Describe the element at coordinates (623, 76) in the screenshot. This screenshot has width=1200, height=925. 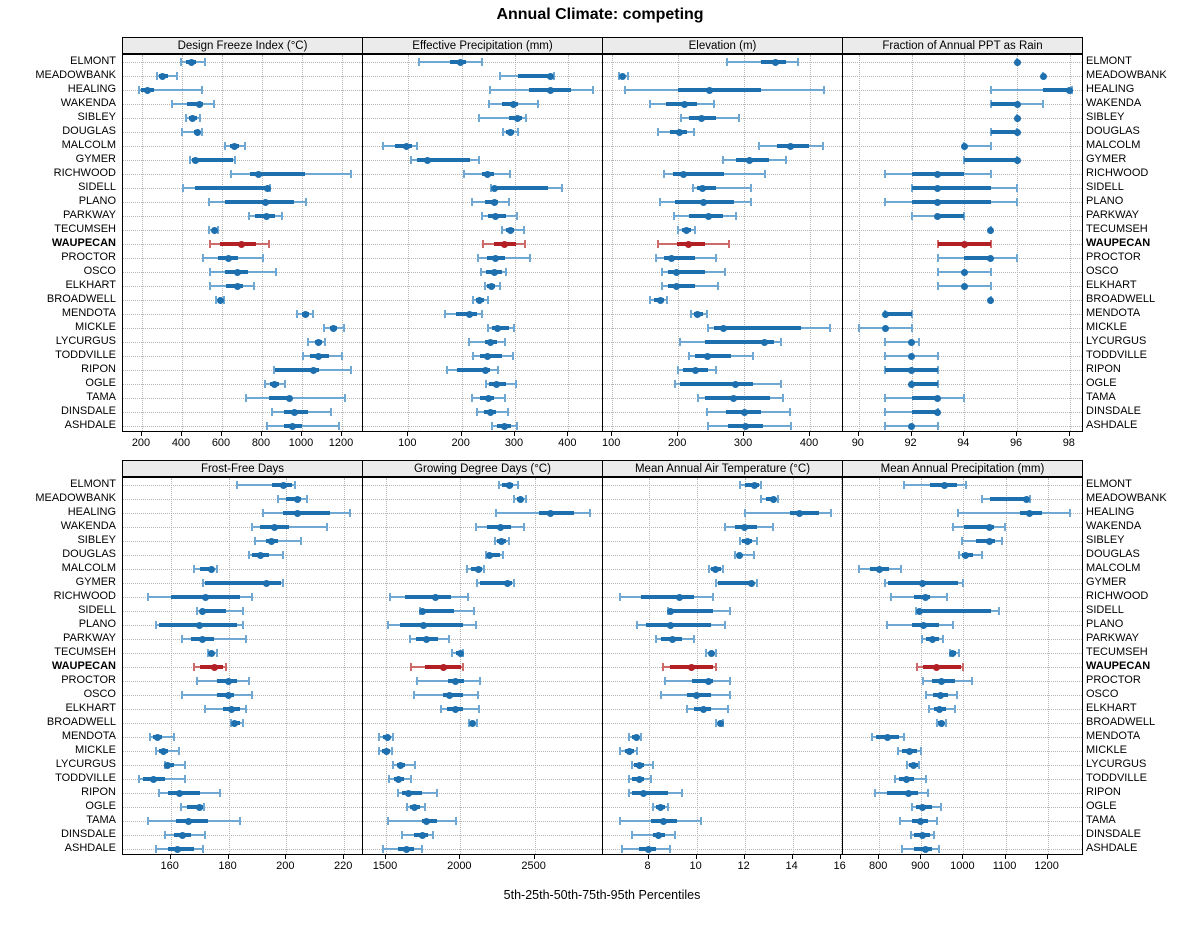
I see `median-dot-meadowbank` at that location.